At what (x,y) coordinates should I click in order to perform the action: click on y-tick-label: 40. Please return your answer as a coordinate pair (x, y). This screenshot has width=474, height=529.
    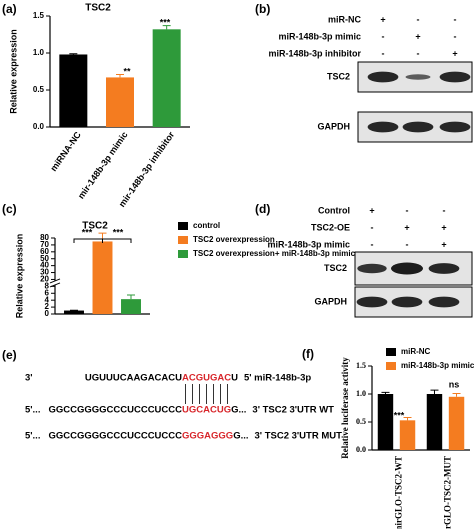
    Looking at the image, I should click on (44, 265).